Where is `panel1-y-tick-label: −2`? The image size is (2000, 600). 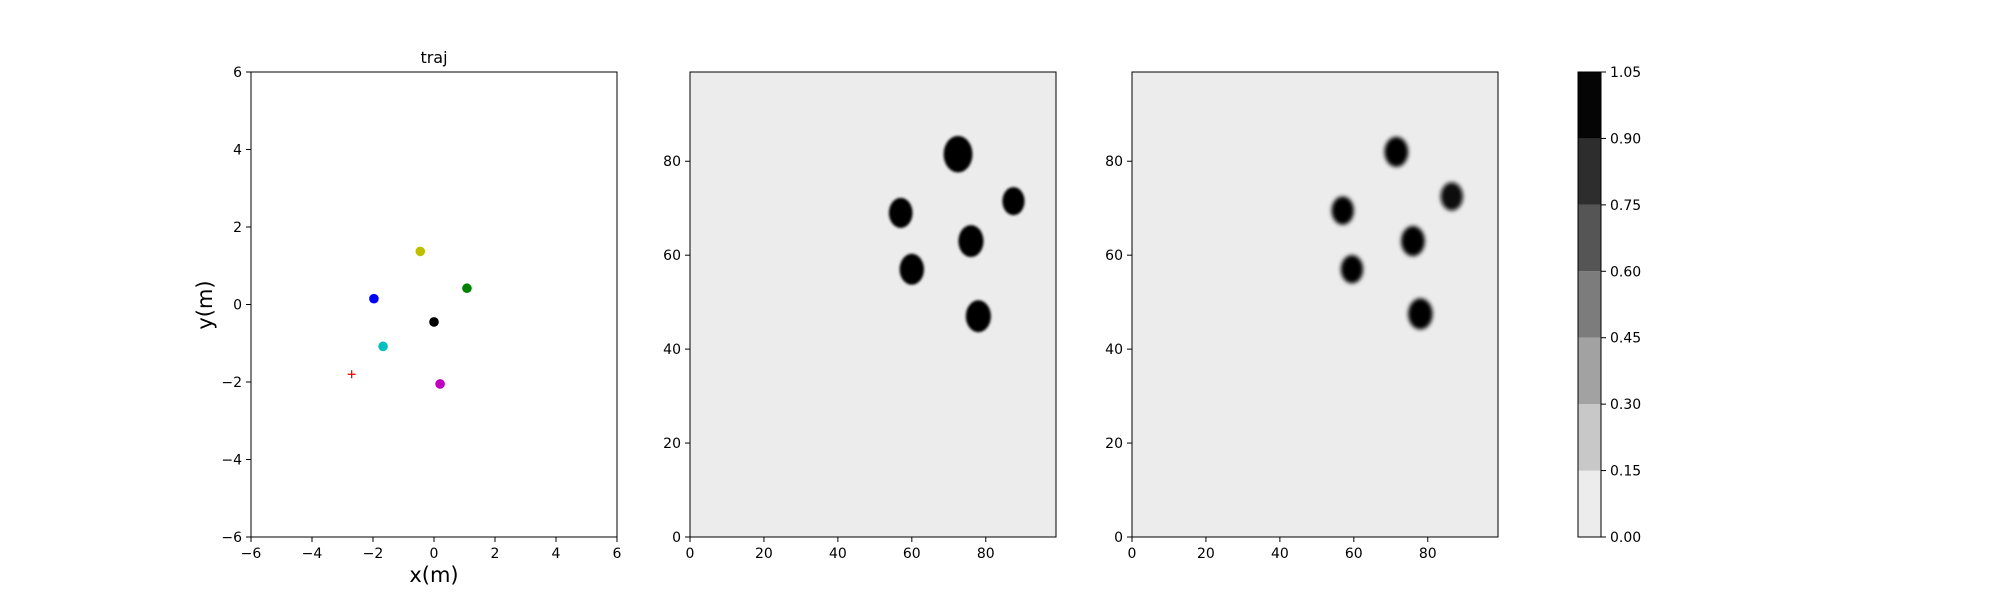 panel1-y-tick-label: −2 is located at coordinates (231, 383).